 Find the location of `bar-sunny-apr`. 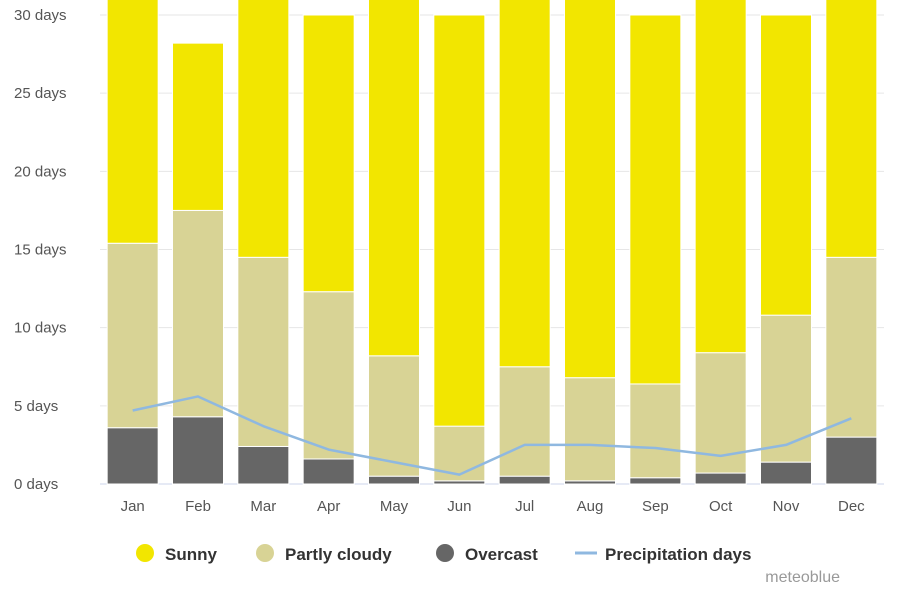

bar-sunny-apr is located at coordinates (328, 153).